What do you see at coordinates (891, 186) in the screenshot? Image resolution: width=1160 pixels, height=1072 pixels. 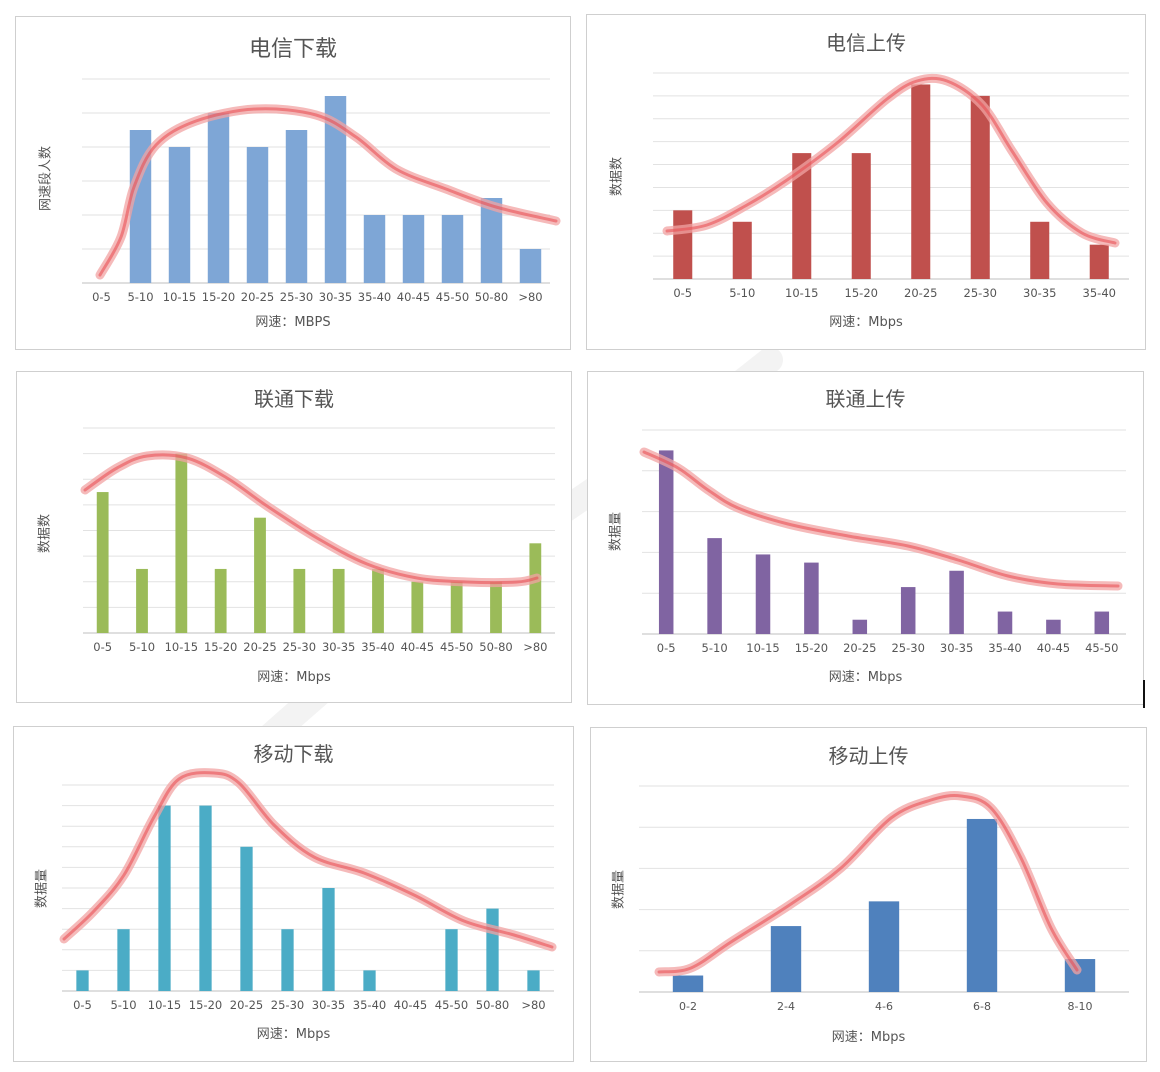 I see `chart-svg: 0-5 5-10 10-15 15-20 20-25 25-30 30-35 35-40` at bounding box center [891, 186].